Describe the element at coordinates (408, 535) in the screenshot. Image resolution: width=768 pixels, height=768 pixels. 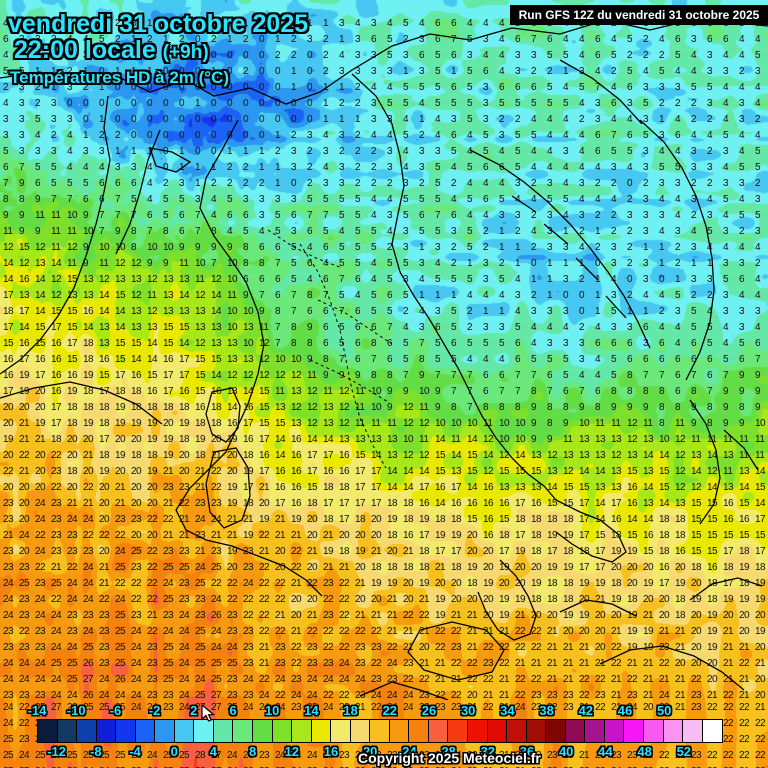
I see `grid-temperature-value: 16` at that location.